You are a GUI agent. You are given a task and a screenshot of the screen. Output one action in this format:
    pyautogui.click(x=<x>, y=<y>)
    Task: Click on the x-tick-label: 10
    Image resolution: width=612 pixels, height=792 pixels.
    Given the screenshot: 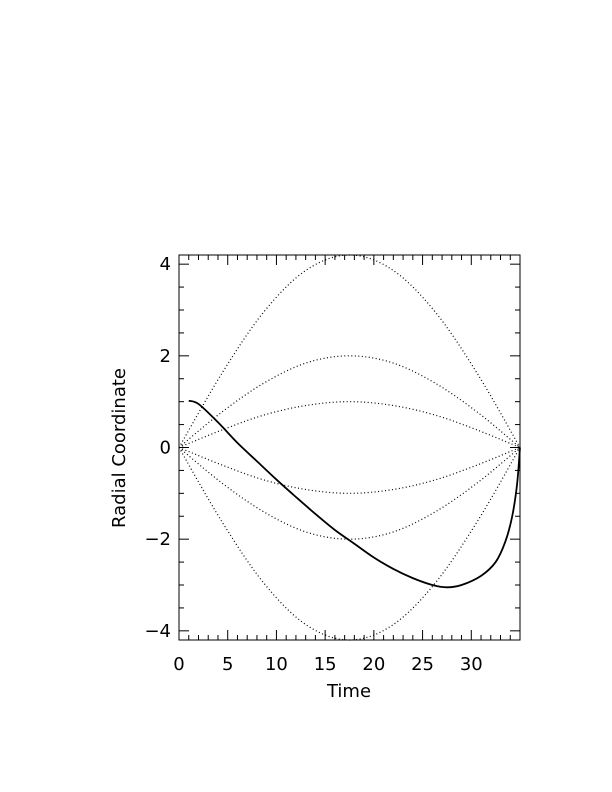 What is the action you would take?
    pyautogui.click(x=276, y=664)
    